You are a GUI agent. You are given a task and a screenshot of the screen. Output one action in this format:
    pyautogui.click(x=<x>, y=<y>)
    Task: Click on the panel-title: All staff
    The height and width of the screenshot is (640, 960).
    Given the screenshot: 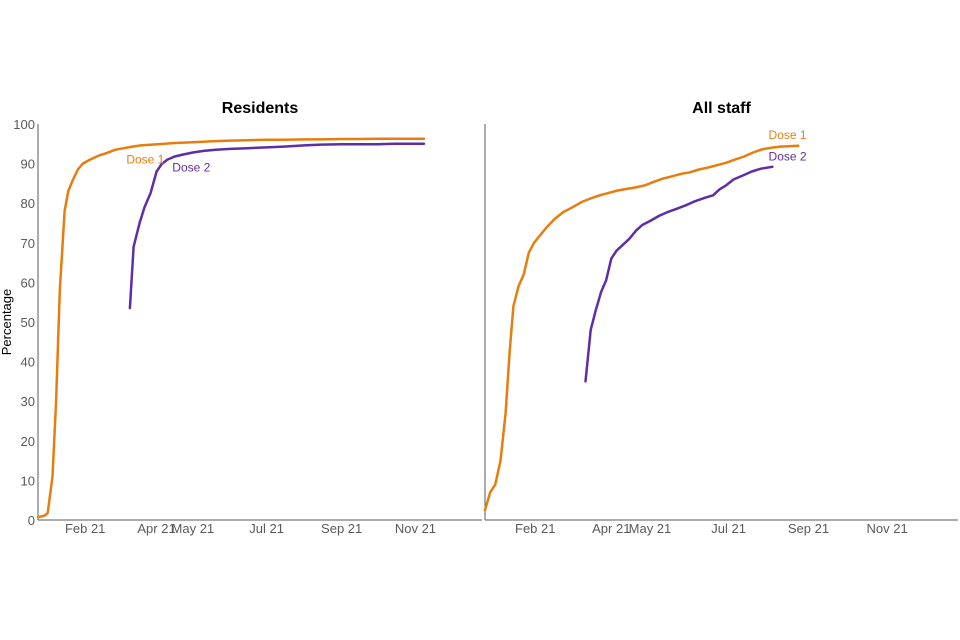 What is the action you would take?
    pyautogui.click(x=721, y=108)
    